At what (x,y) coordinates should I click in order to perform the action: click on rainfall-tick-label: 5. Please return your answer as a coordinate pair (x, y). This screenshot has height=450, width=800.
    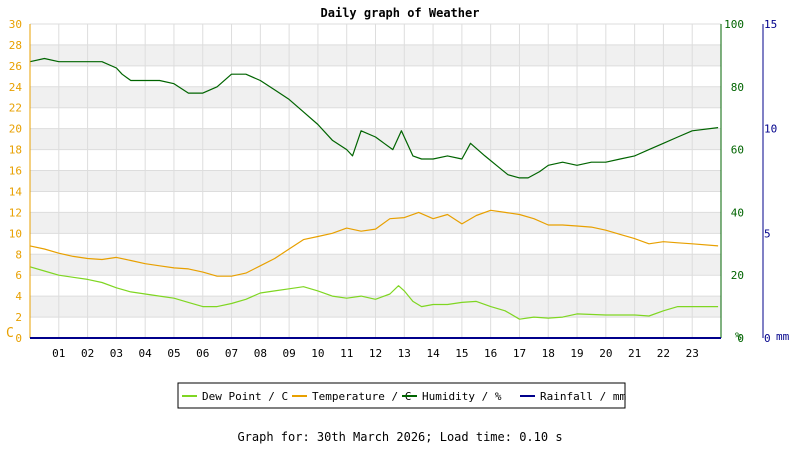
    Looking at the image, I should click on (767, 233).